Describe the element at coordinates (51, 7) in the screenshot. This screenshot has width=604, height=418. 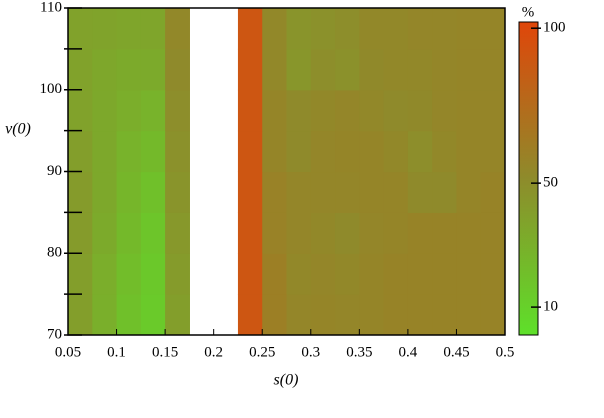
I see `y-tick-label: 110` at that location.